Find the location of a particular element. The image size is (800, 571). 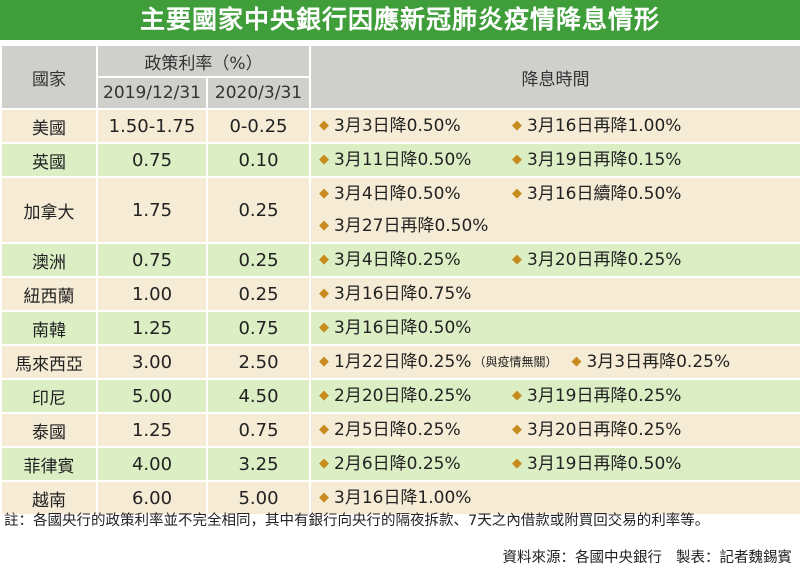

cut-time-cell: ◆ 3月4日降0.50% ◆ 3月16日續降0.50% ◆ 3月27日再降0.50% is located at coordinates (554, 210).